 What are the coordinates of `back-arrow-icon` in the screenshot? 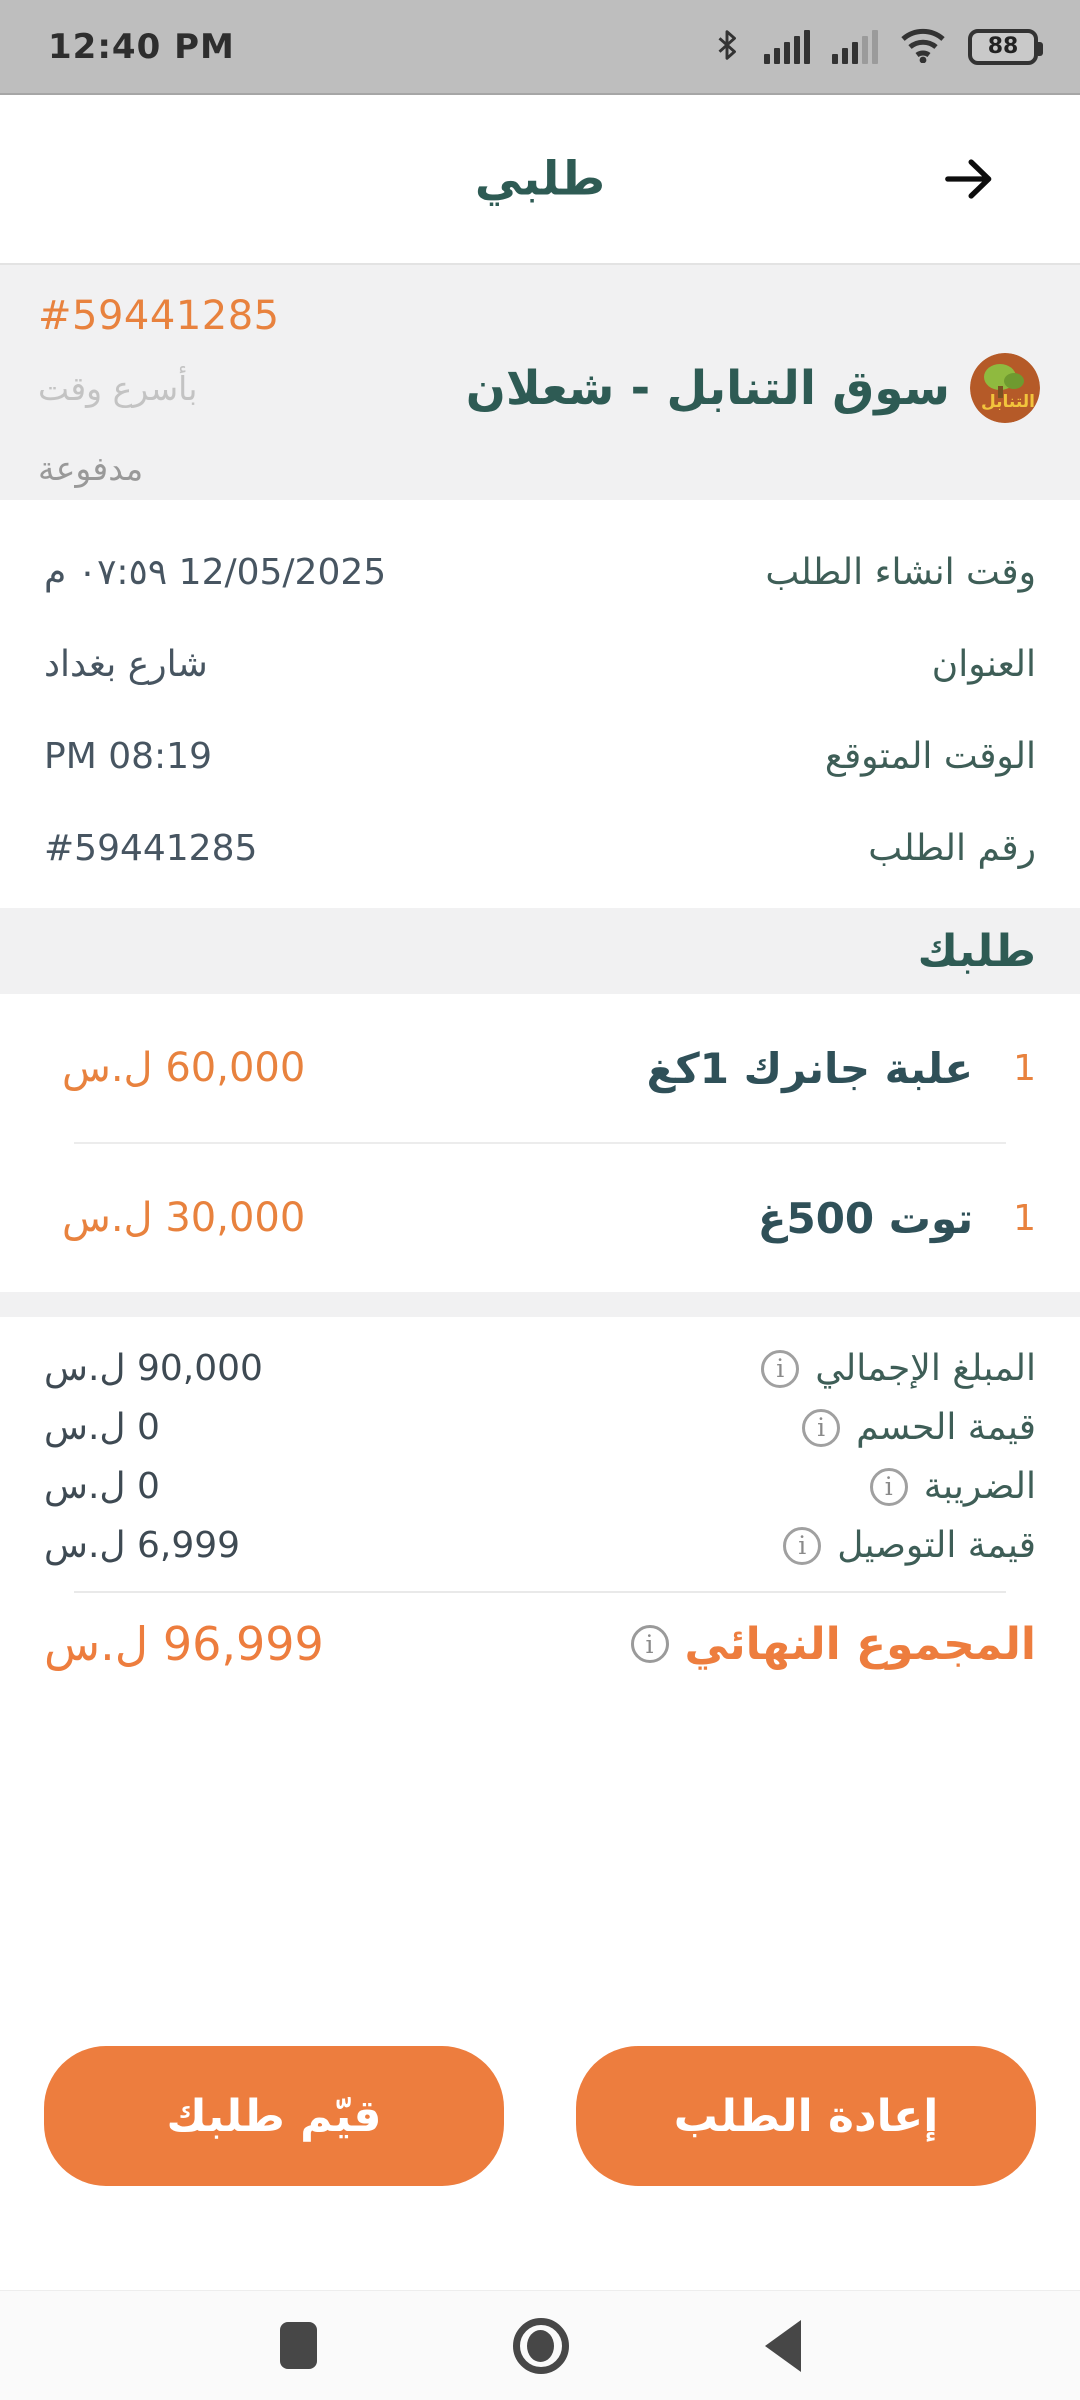 It's located at (970, 179).